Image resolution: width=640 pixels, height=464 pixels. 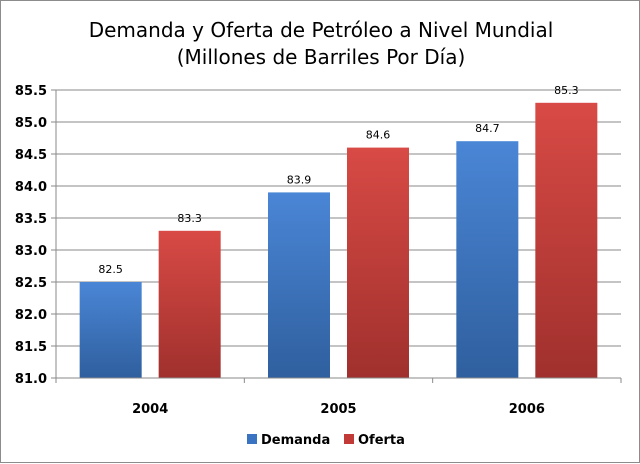 What do you see at coordinates (31, 123) in the screenshot?
I see `y-tick-label: 85.0` at bounding box center [31, 123].